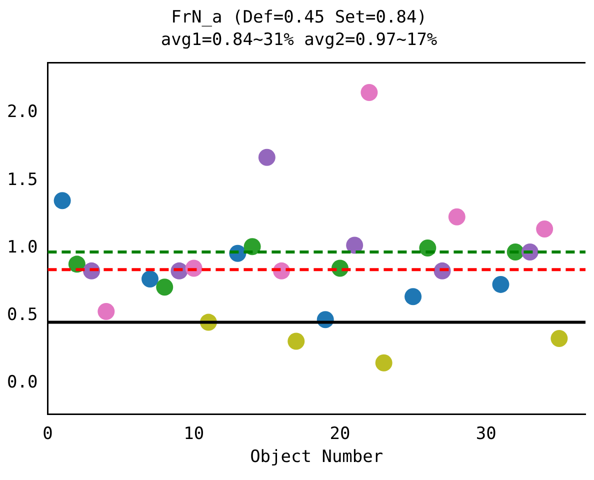 Image resolution: width=594 pixels, height=480 pixels. I want to click on y-tick-label: 1.5, so click(22, 180).